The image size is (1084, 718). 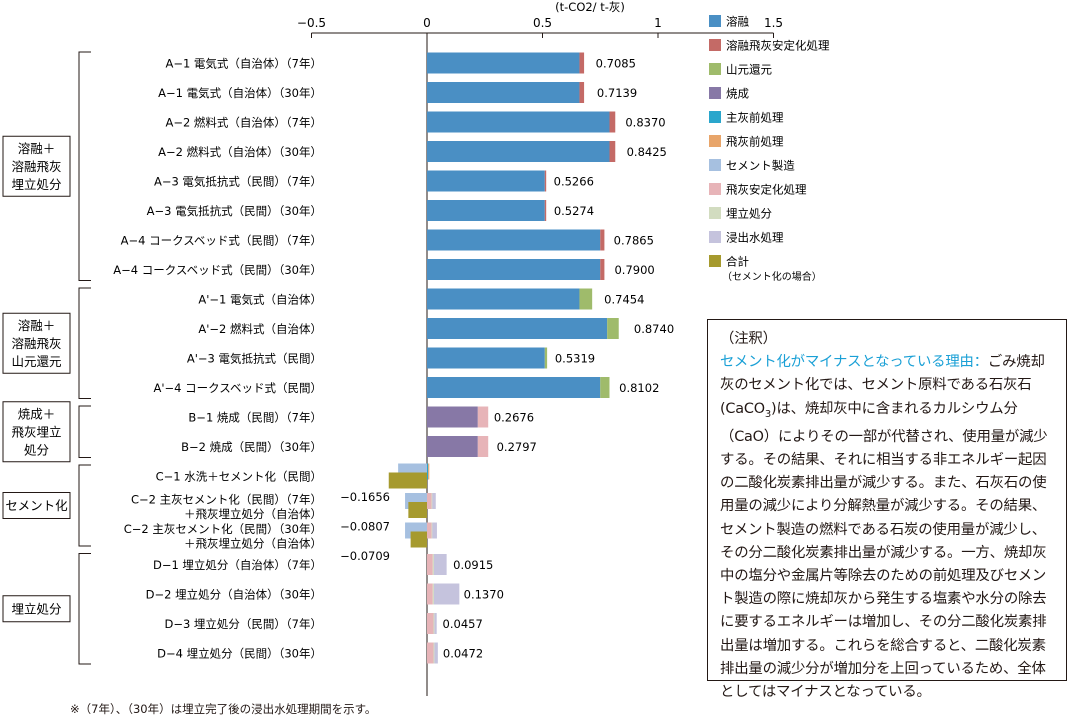 What do you see at coordinates (465, 594) in the screenshot?
I see `bar-row: 0.1370` at bounding box center [465, 594].